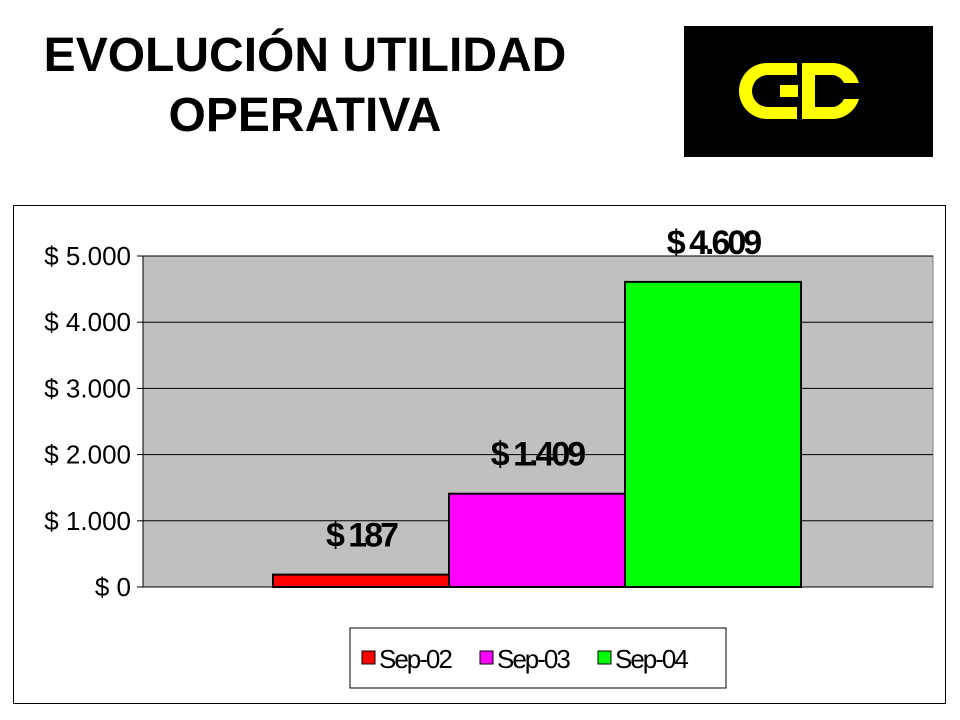 This screenshot has height=720, width=960. I want to click on data-label: $ 187, so click(362, 536).